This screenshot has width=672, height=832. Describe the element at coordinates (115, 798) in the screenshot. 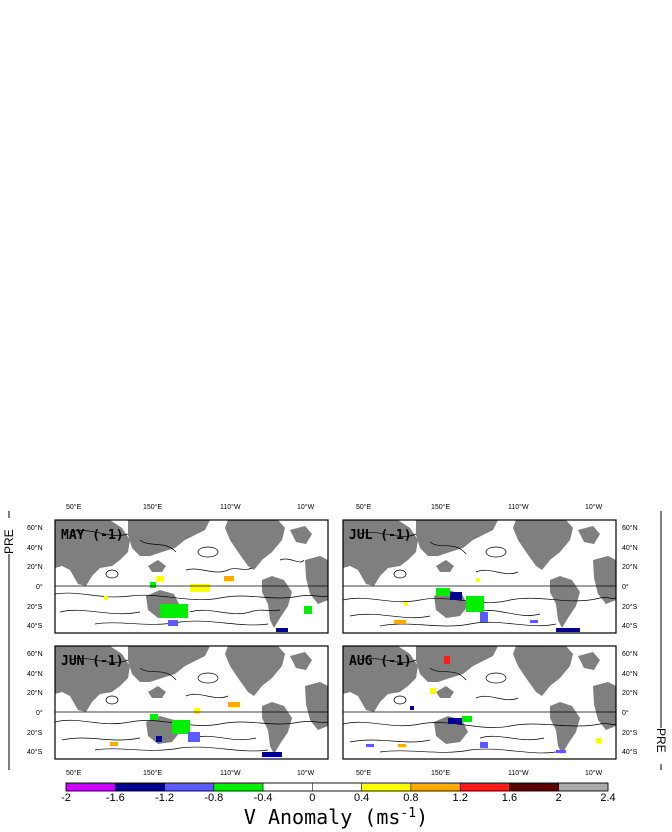

I see `colorbar-tick-label: -1.6` at that location.